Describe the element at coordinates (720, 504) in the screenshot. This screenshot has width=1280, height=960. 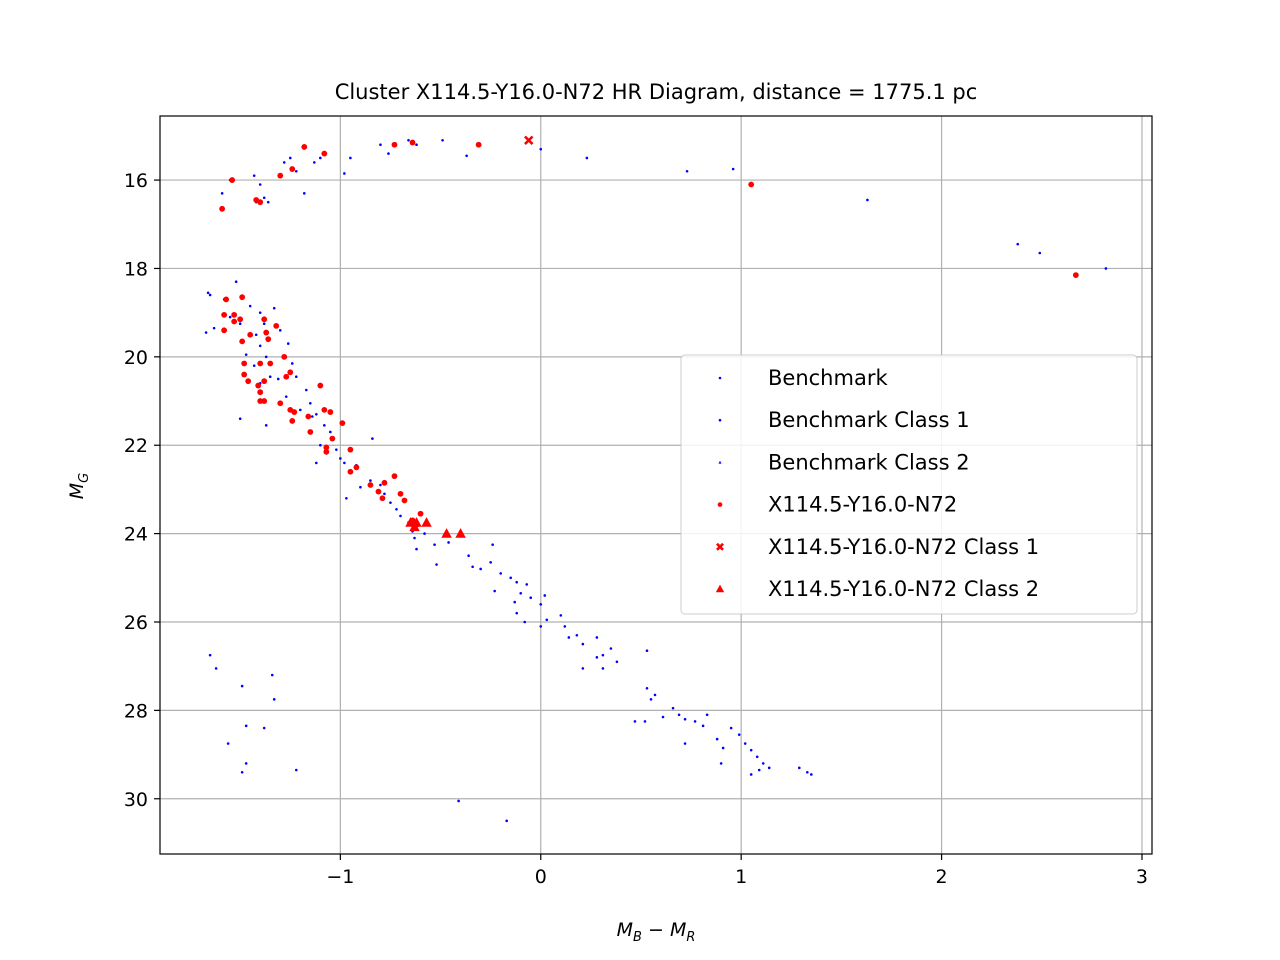
I see `legend-marker` at that location.